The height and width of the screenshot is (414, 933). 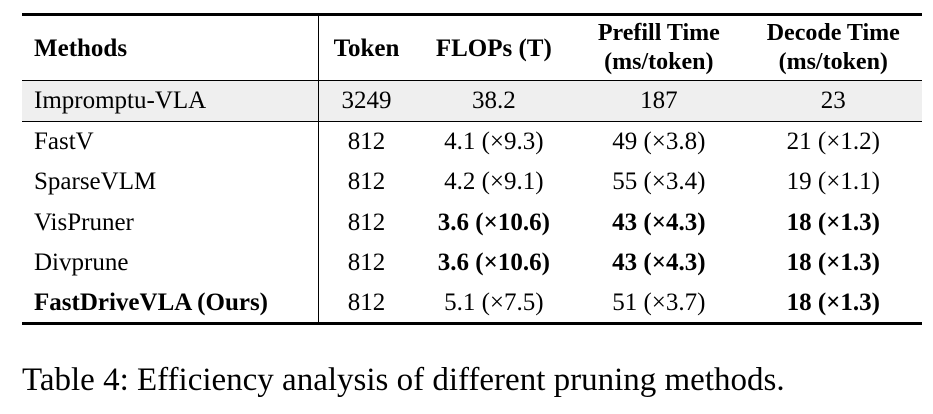 What do you see at coordinates (170, 304) in the screenshot?
I see `cell-method-ours: FastDriveVLA (Ours)` at bounding box center [170, 304].